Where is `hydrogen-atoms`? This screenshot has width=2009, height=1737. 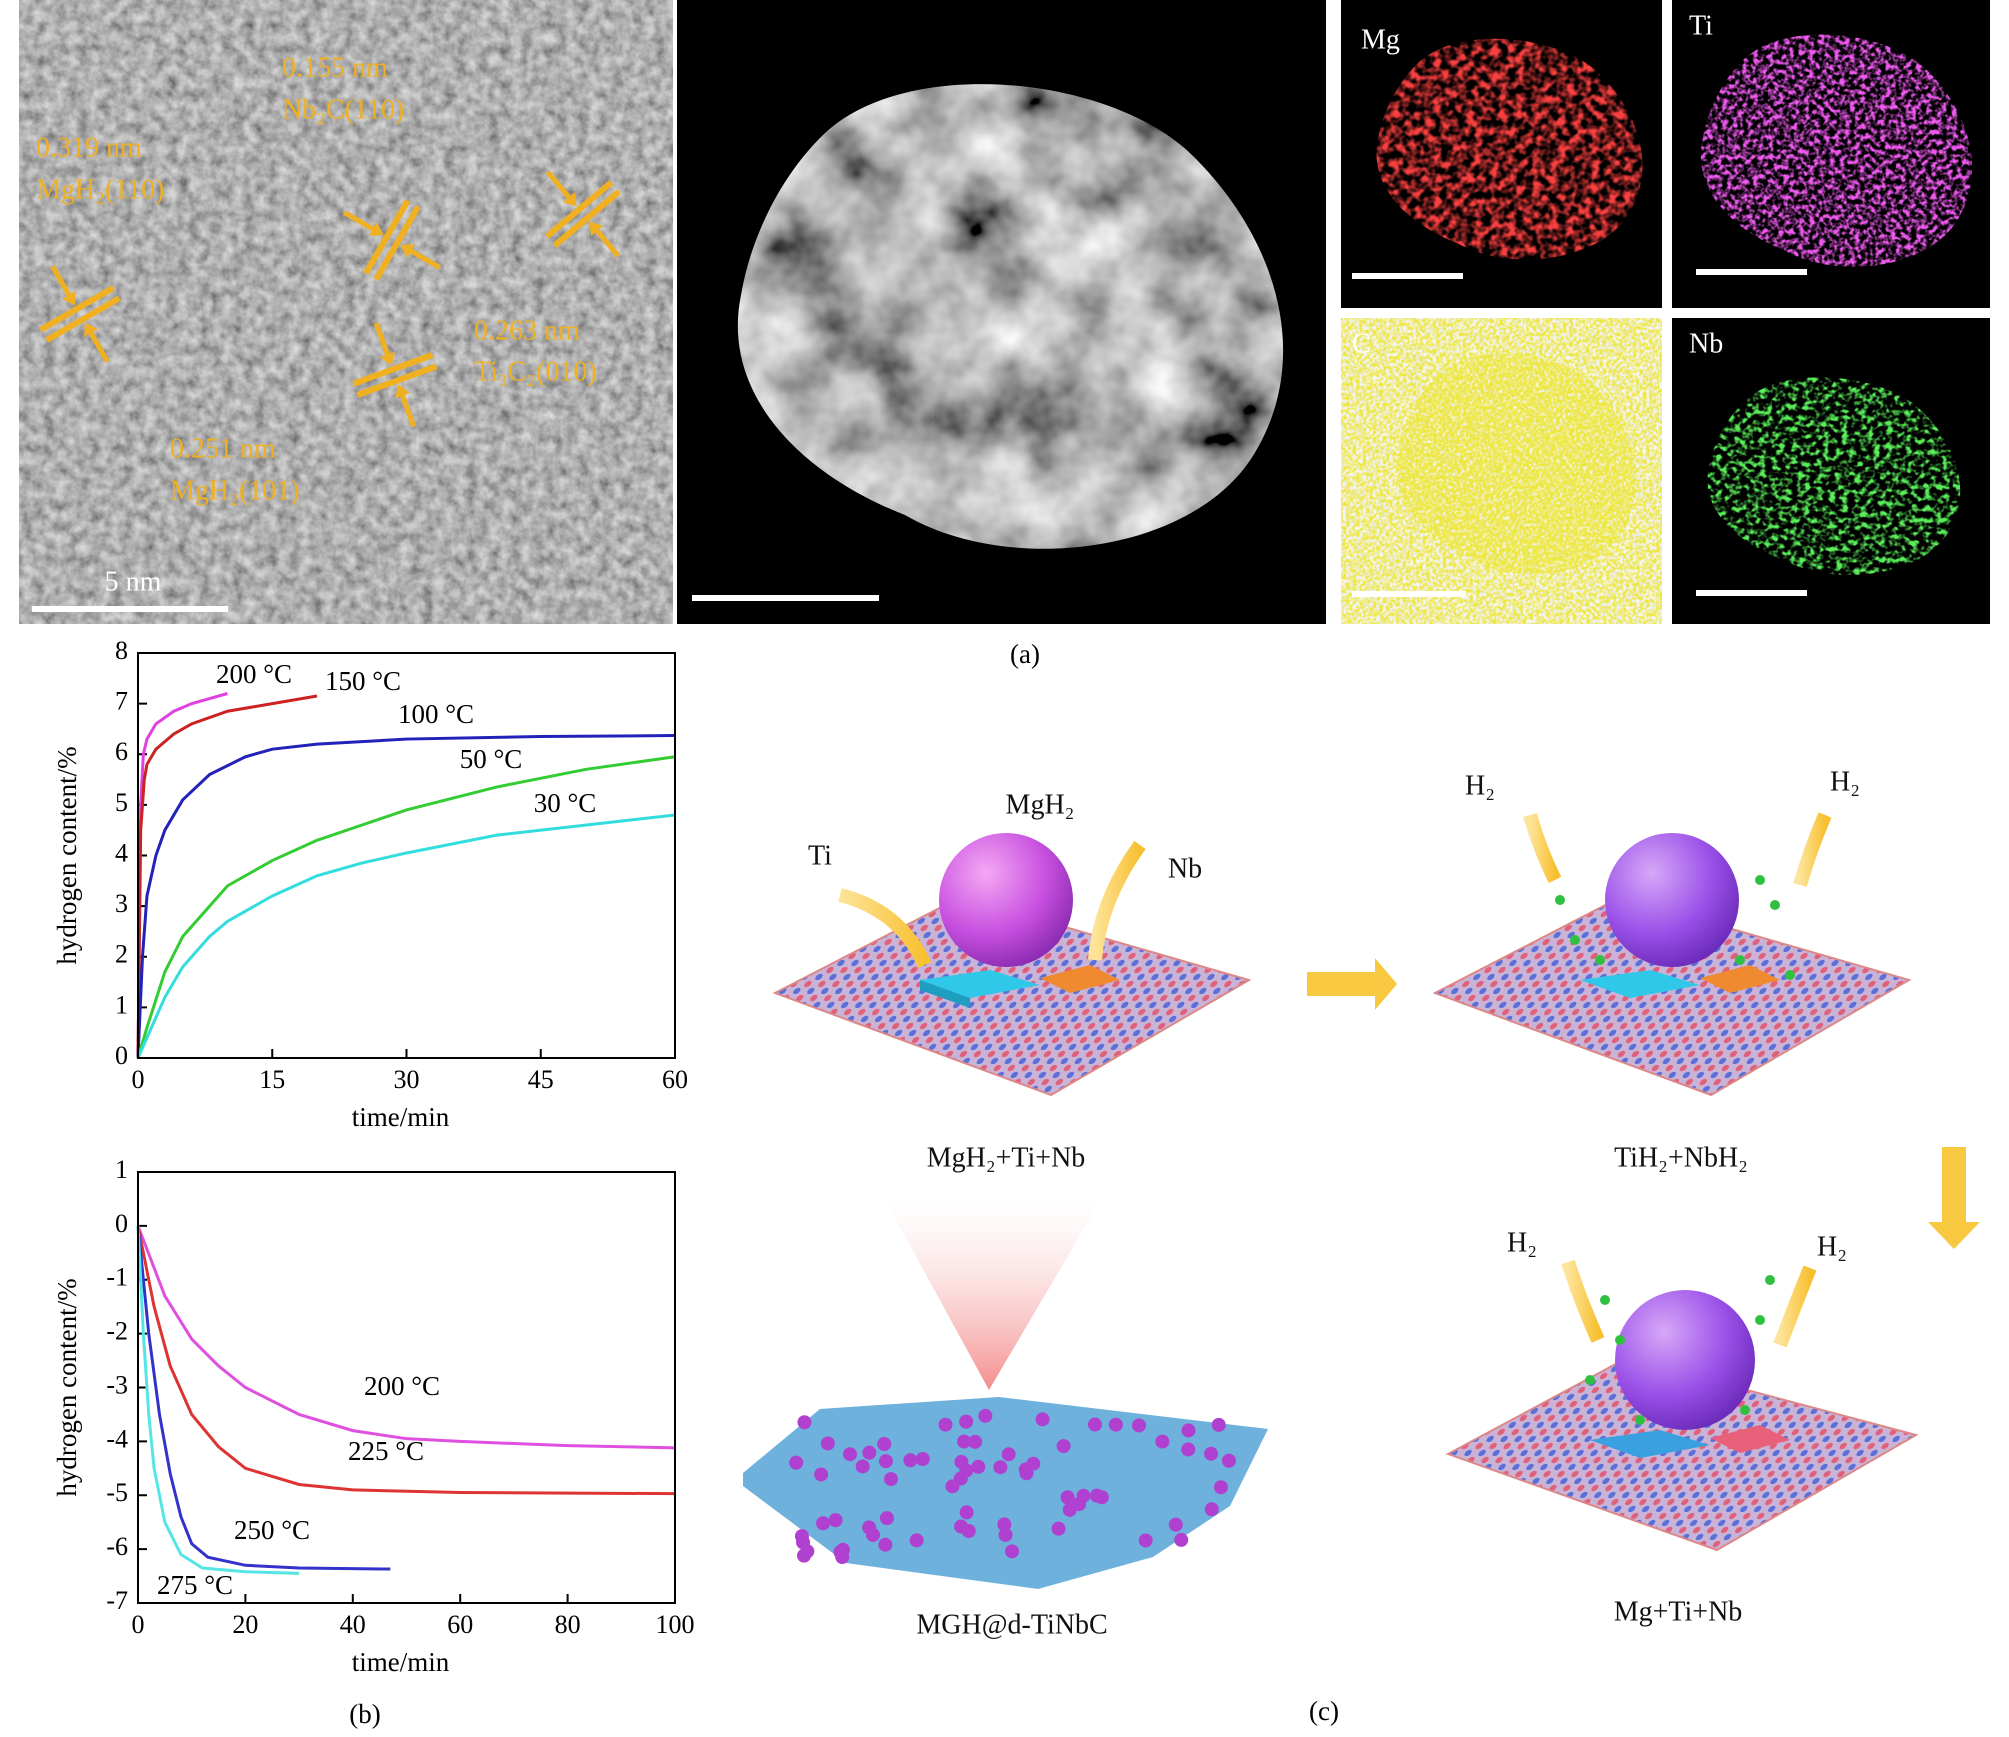 hydrogen-atoms is located at coordinates (1675, 1150).